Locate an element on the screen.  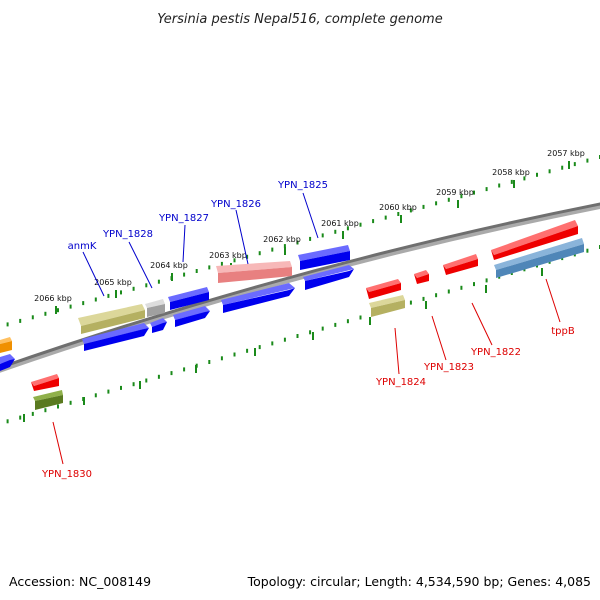
gene-feature-blue-mid is located at coordinates (191, 316).